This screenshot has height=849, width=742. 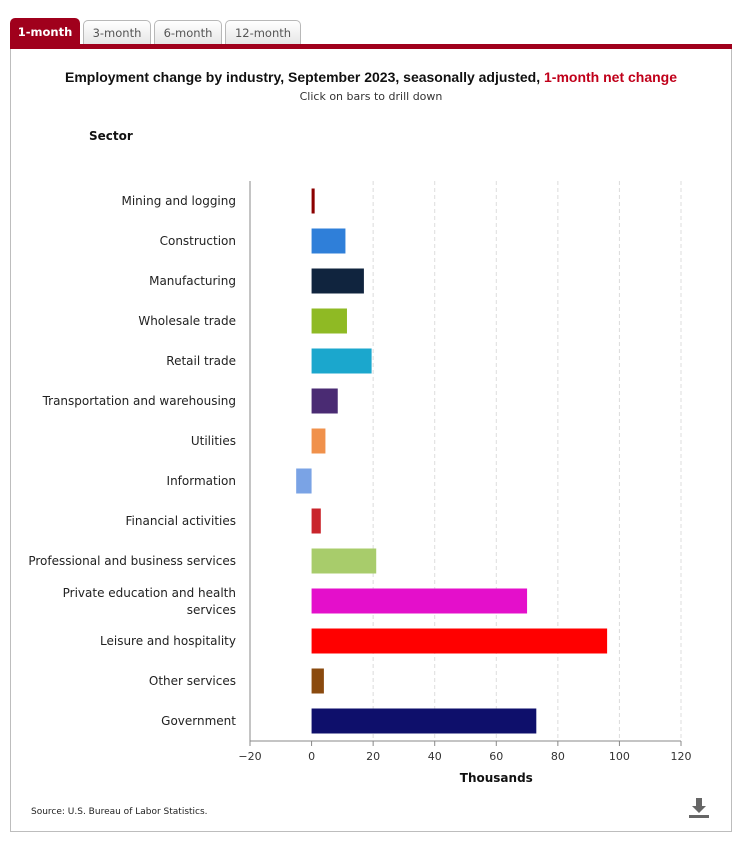 I want to click on tab-6-month: 6-month, so click(x=188, y=32).